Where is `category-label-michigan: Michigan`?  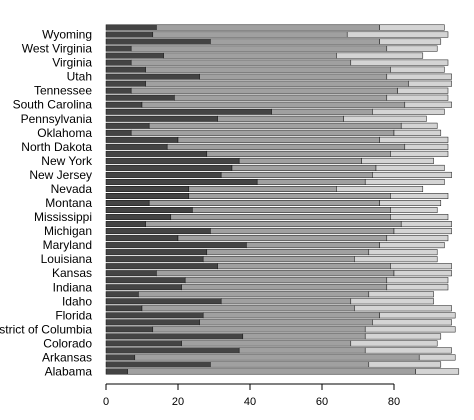
category-label-michigan: Michigan is located at coordinates (68, 231).